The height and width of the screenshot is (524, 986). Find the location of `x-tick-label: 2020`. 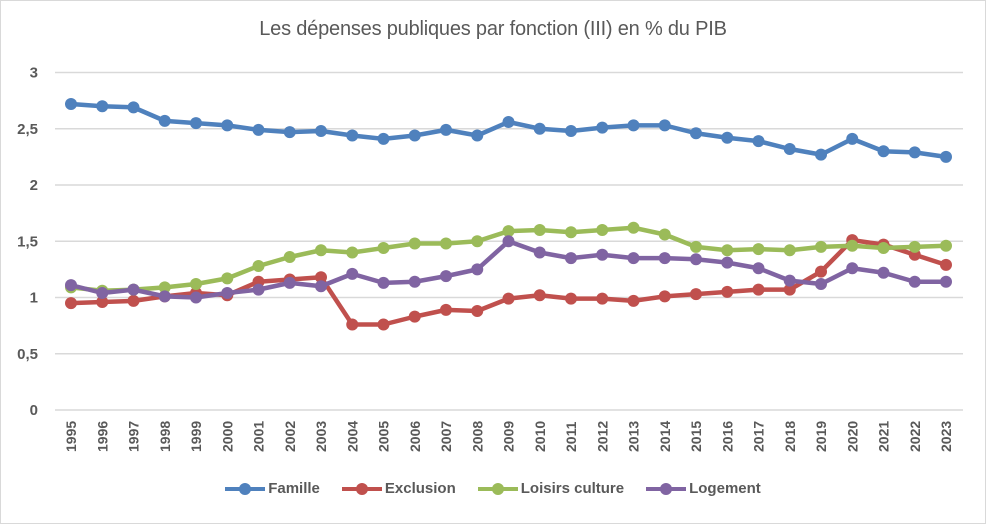

x-tick-label: 2020 is located at coordinates (852, 436).